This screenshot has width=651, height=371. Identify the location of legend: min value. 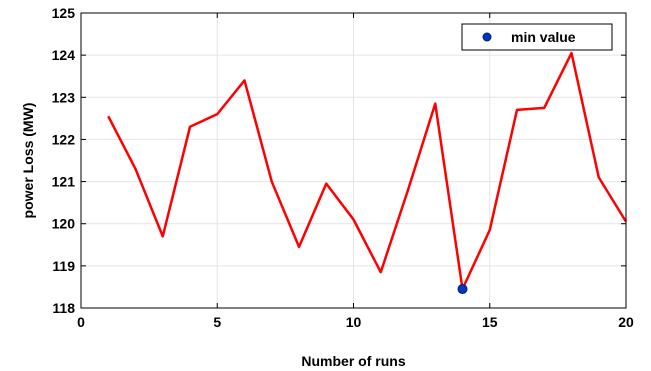
(537, 37).